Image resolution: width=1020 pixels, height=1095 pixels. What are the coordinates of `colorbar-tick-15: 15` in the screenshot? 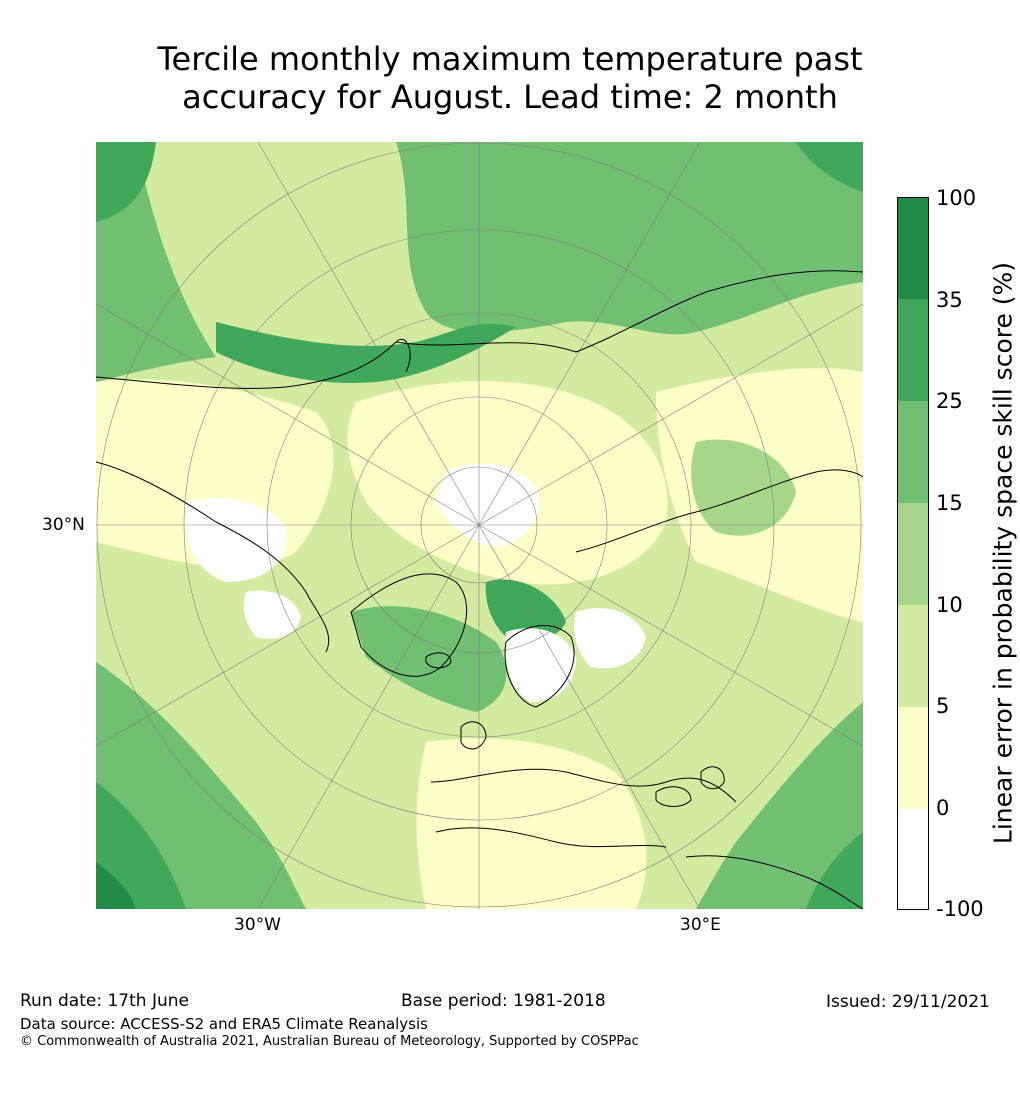 It's located at (949, 503).